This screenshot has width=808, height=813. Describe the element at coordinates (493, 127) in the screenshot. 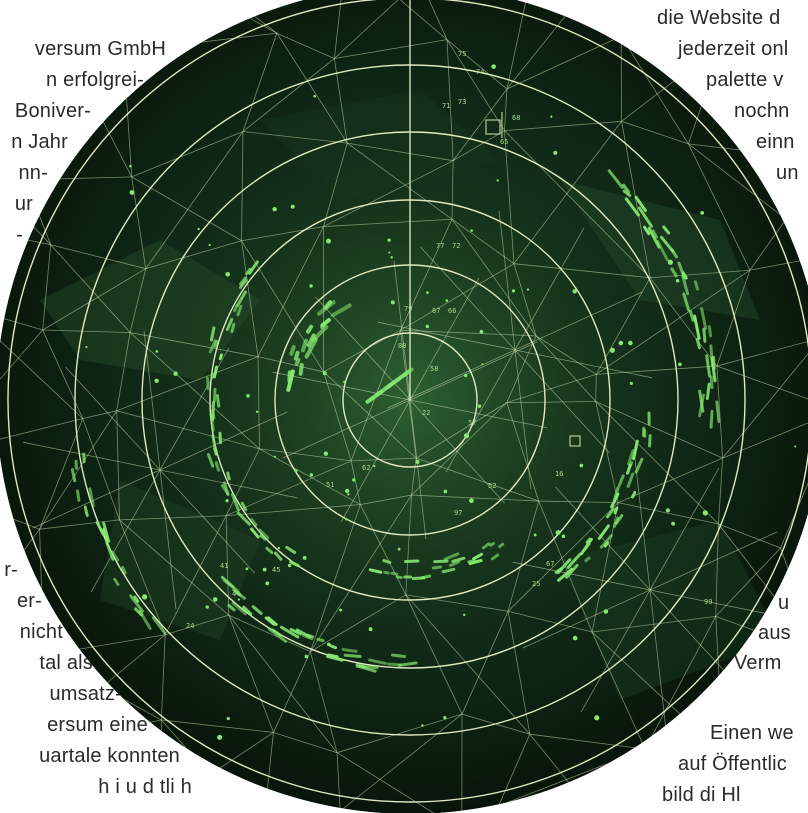

I see `target-box` at that location.